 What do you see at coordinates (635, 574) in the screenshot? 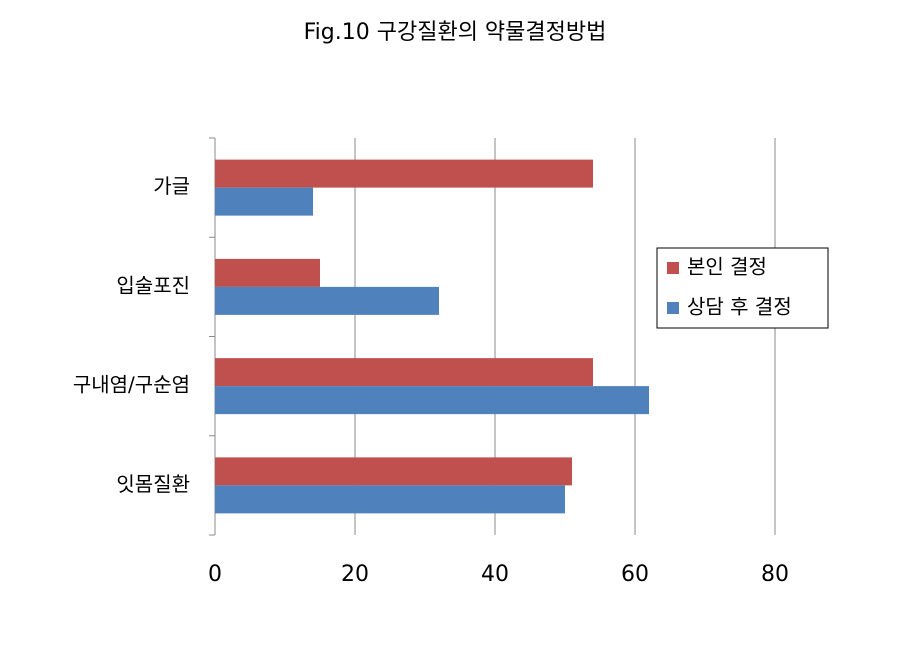
I see `x-tick-label: 60` at bounding box center [635, 574].